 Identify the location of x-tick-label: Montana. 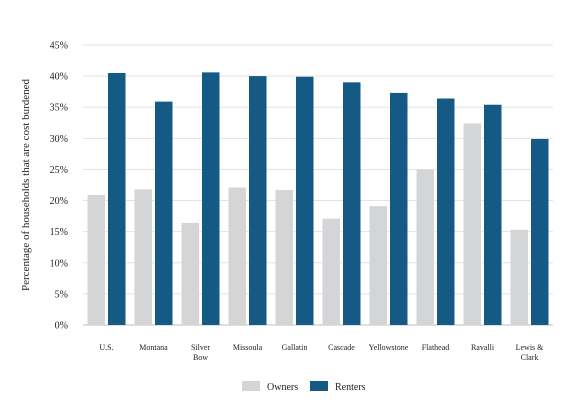
(153, 347).